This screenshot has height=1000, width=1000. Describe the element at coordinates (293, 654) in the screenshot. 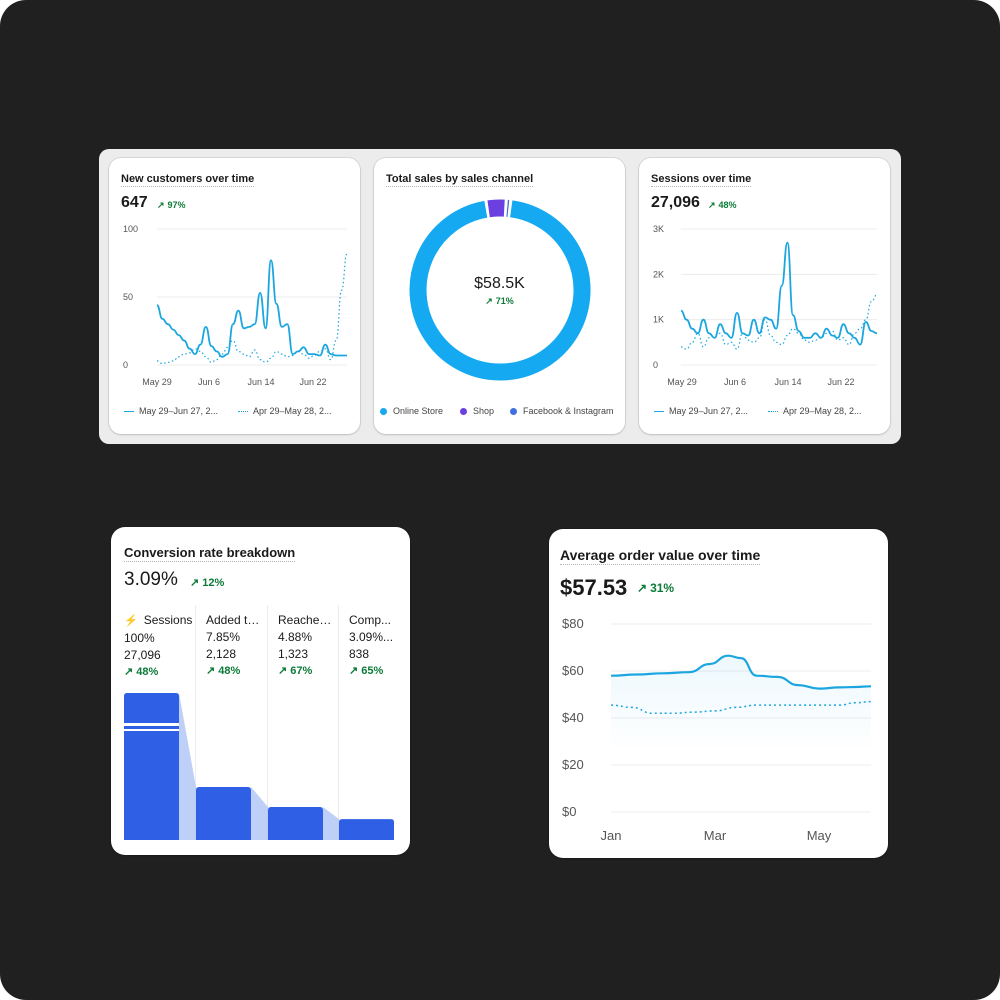

I see `step-count: 1,323` at that location.